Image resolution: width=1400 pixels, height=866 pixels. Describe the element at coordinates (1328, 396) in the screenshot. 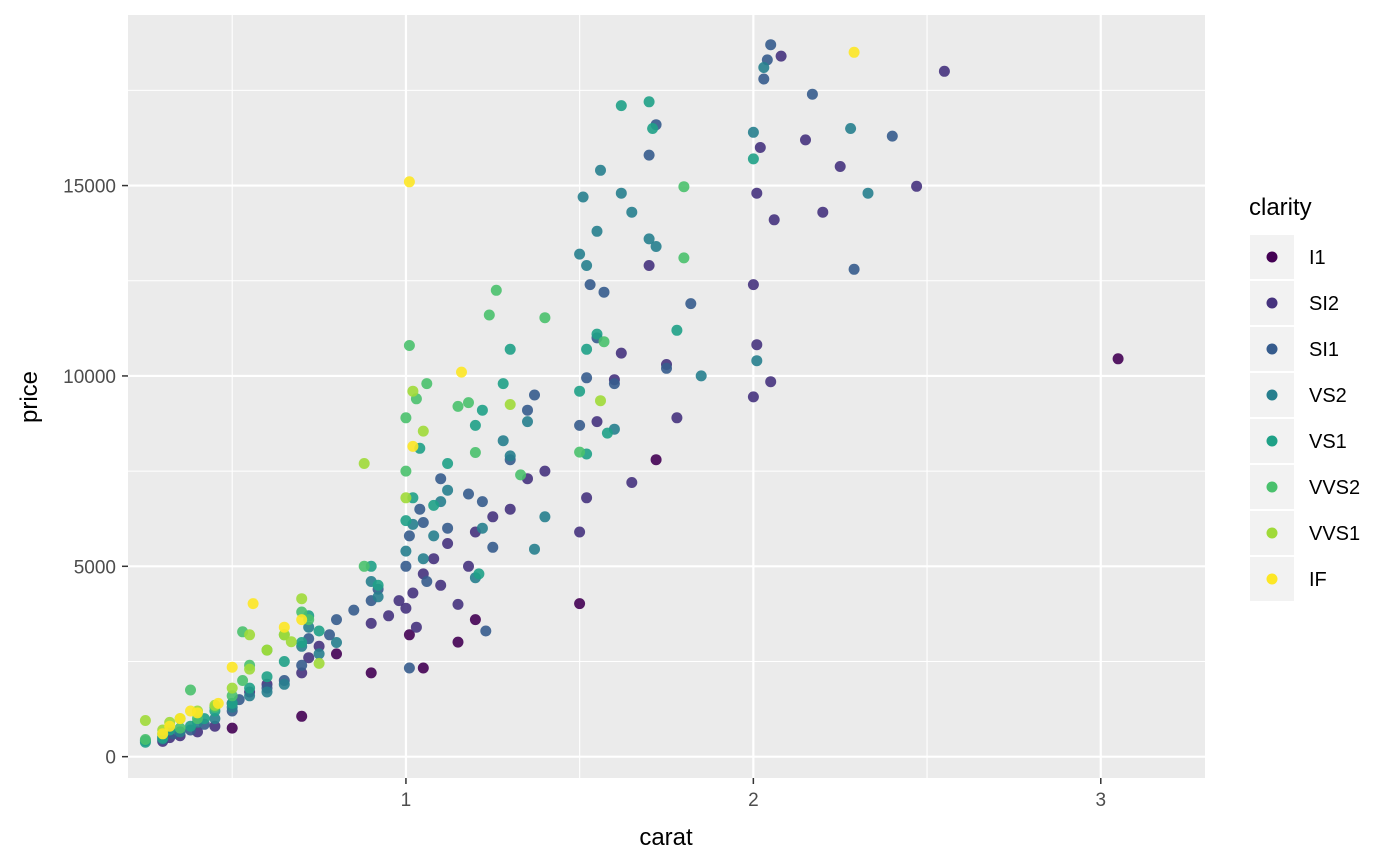

I see `legend-label-vs2: VS2` at that location.